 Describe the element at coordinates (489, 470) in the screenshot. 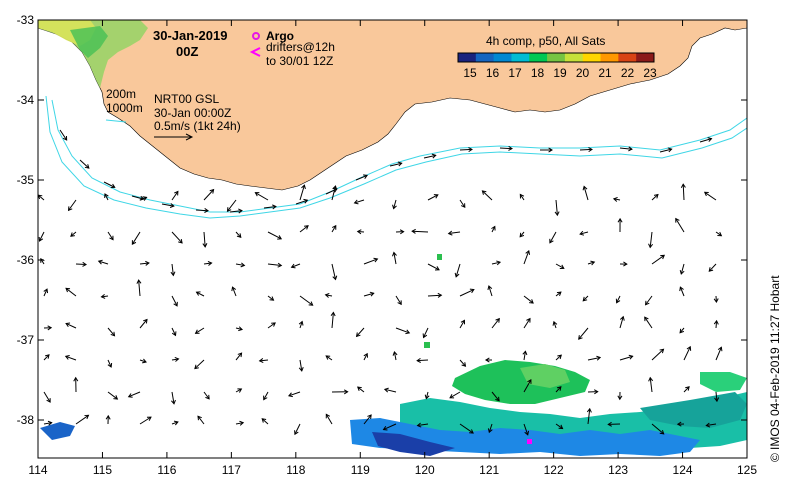

I see `x-tick-label: 121` at that location.